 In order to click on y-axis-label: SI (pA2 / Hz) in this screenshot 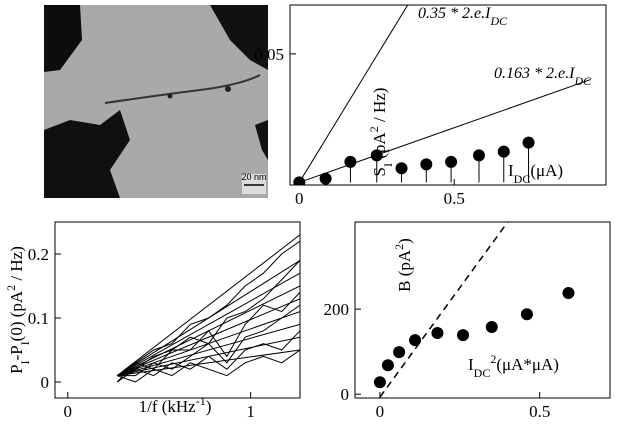, I will do `click(381, 132)`.